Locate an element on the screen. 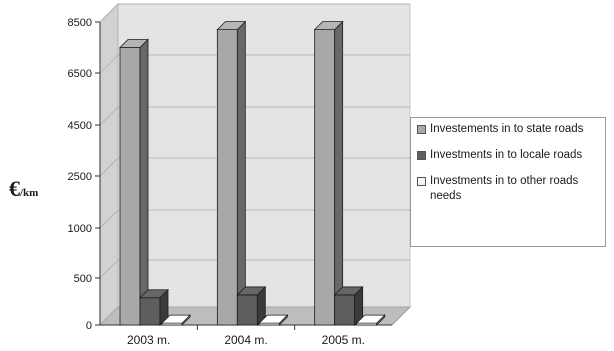 This screenshot has width=614, height=351. y-axis-label-unit: /km is located at coordinates (29, 193).